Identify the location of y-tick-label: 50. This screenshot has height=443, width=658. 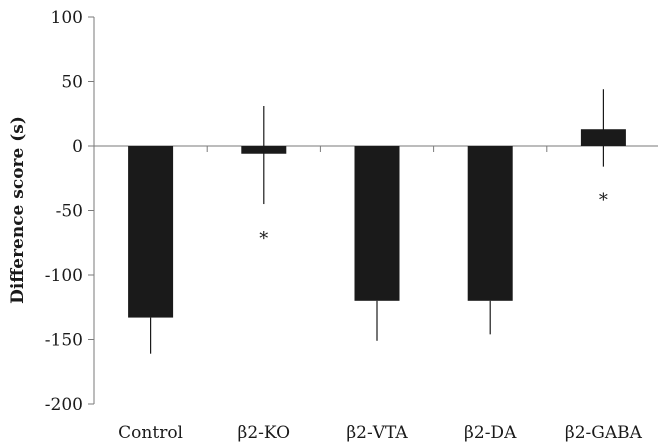
(72, 83).